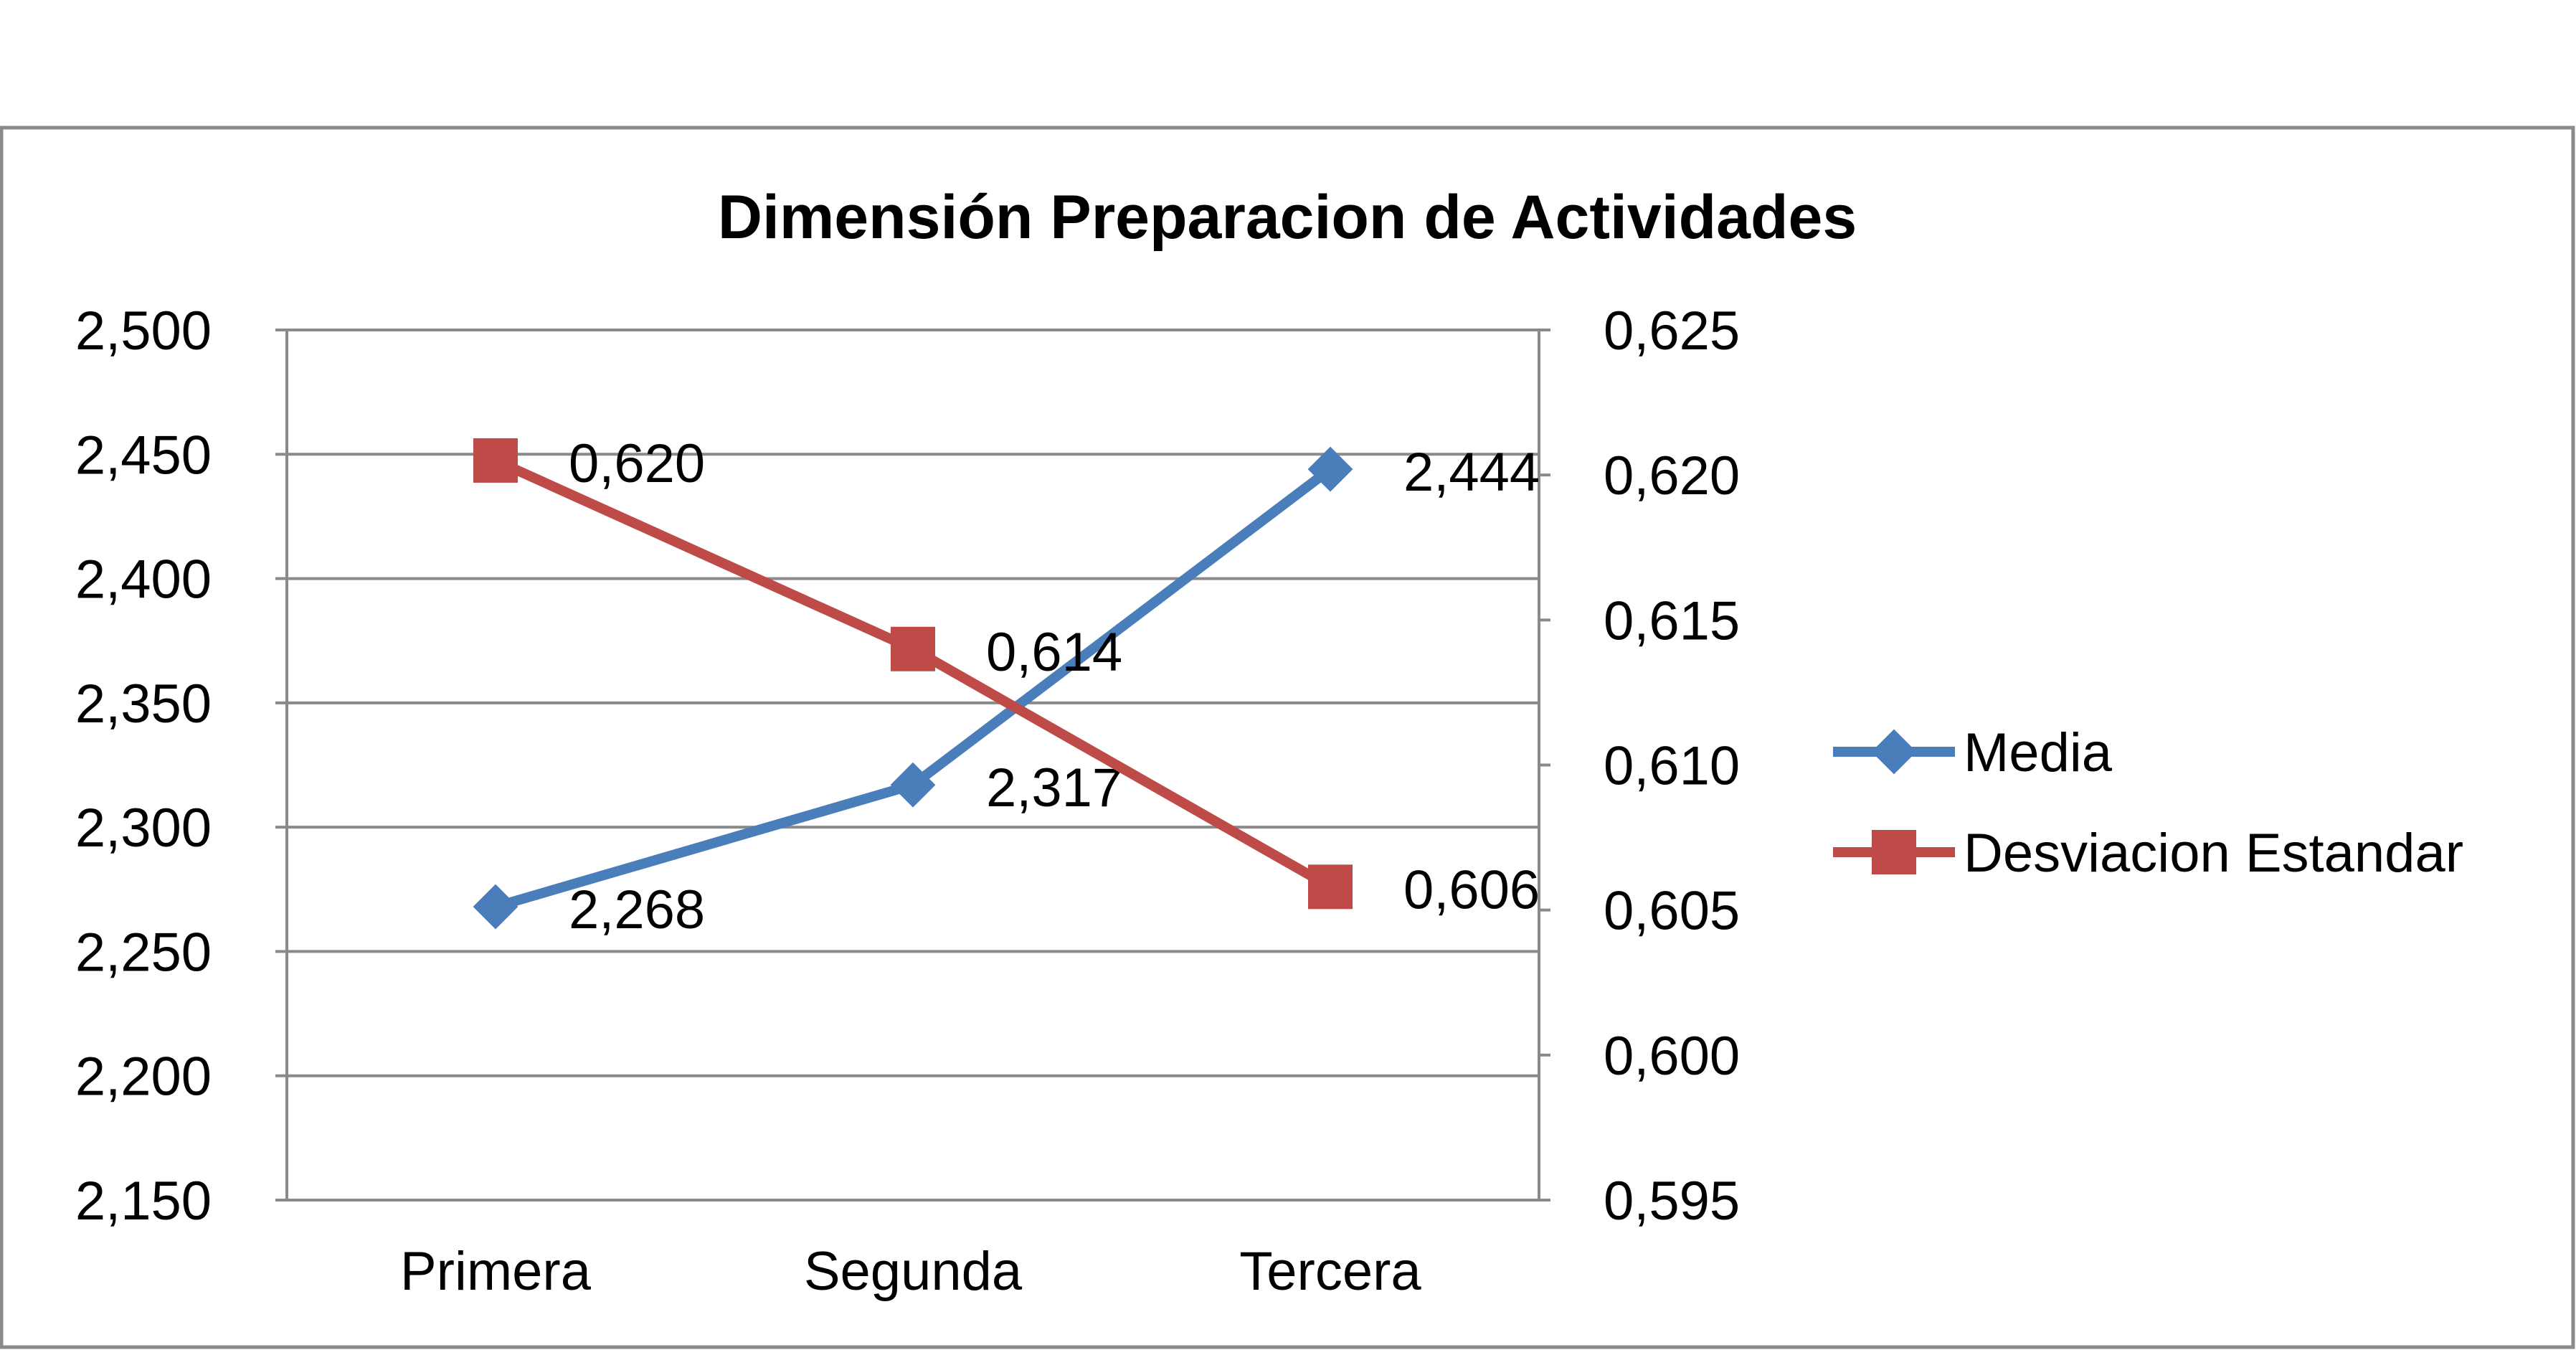  I want to click on left-axis-tick-label: 2,200, so click(143, 1077).